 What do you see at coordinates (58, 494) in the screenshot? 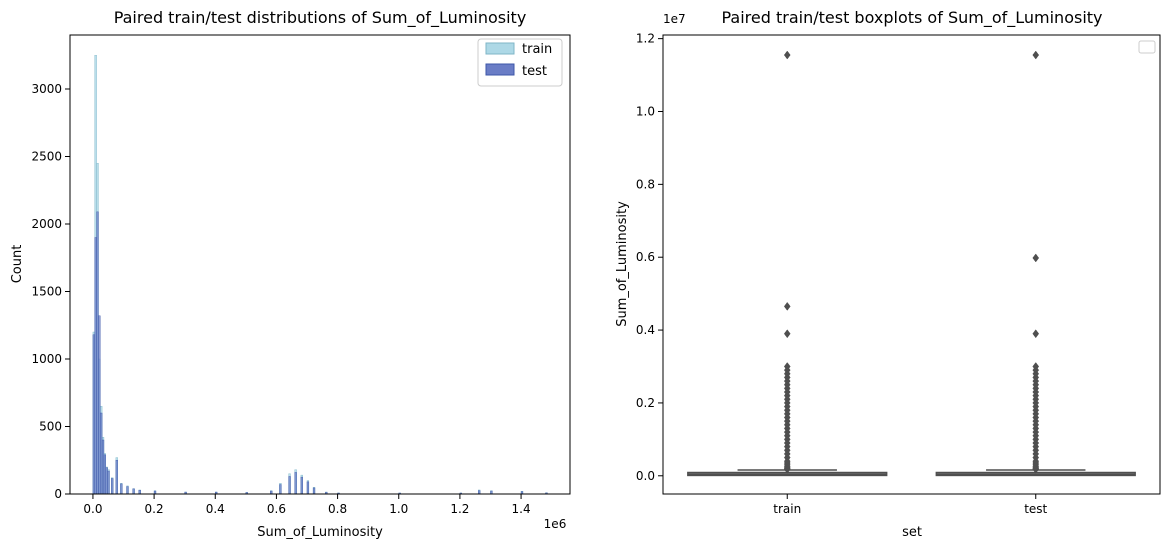
I see `y-tick-label: 0` at bounding box center [58, 494].